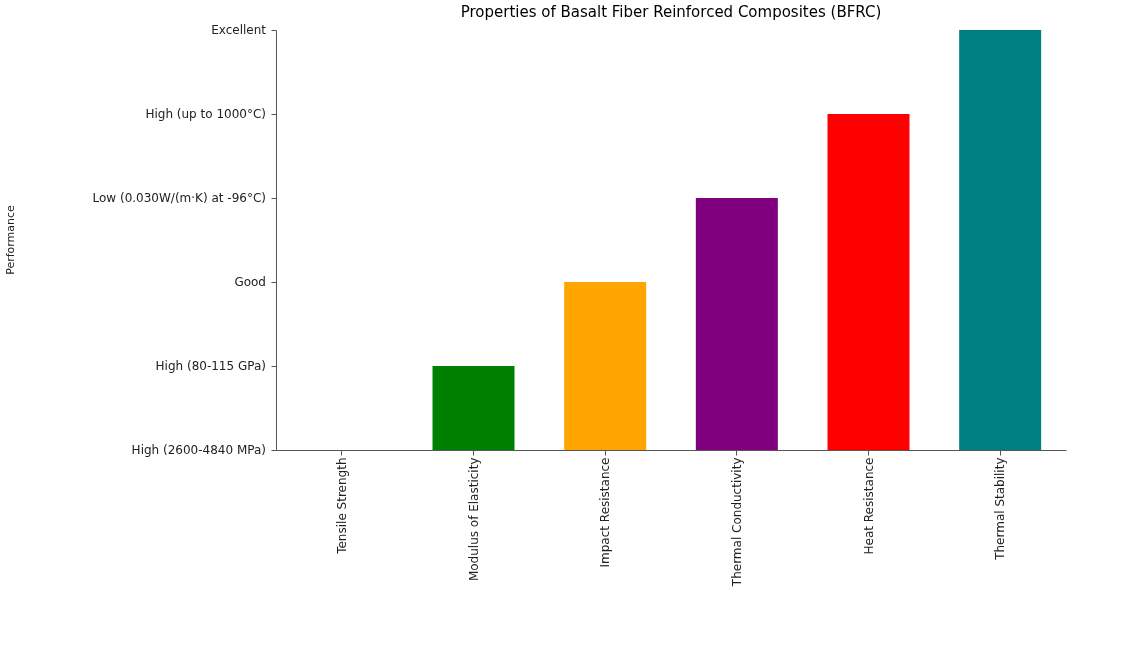 The height and width of the screenshot is (655, 1121). Describe the element at coordinates (210, 366) in the screenshot. I see `text: High (80-115 GPa)` at that location.